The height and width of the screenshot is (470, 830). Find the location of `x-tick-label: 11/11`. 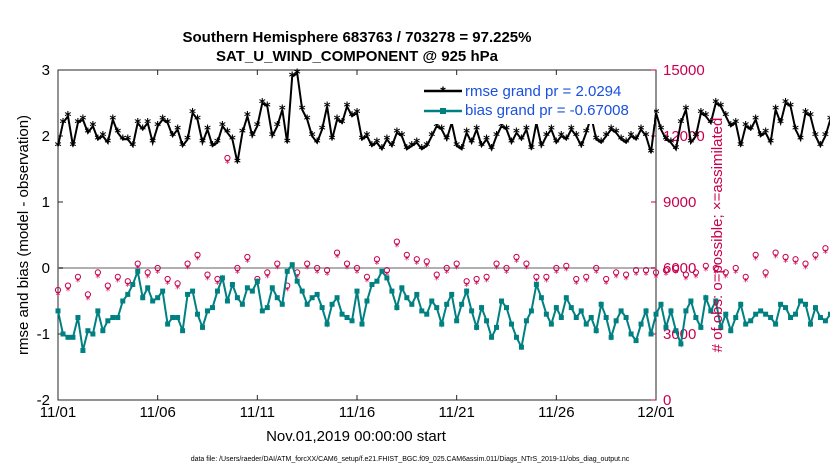

x-tick-label: 11/11 is located at coordinates (257, 412).